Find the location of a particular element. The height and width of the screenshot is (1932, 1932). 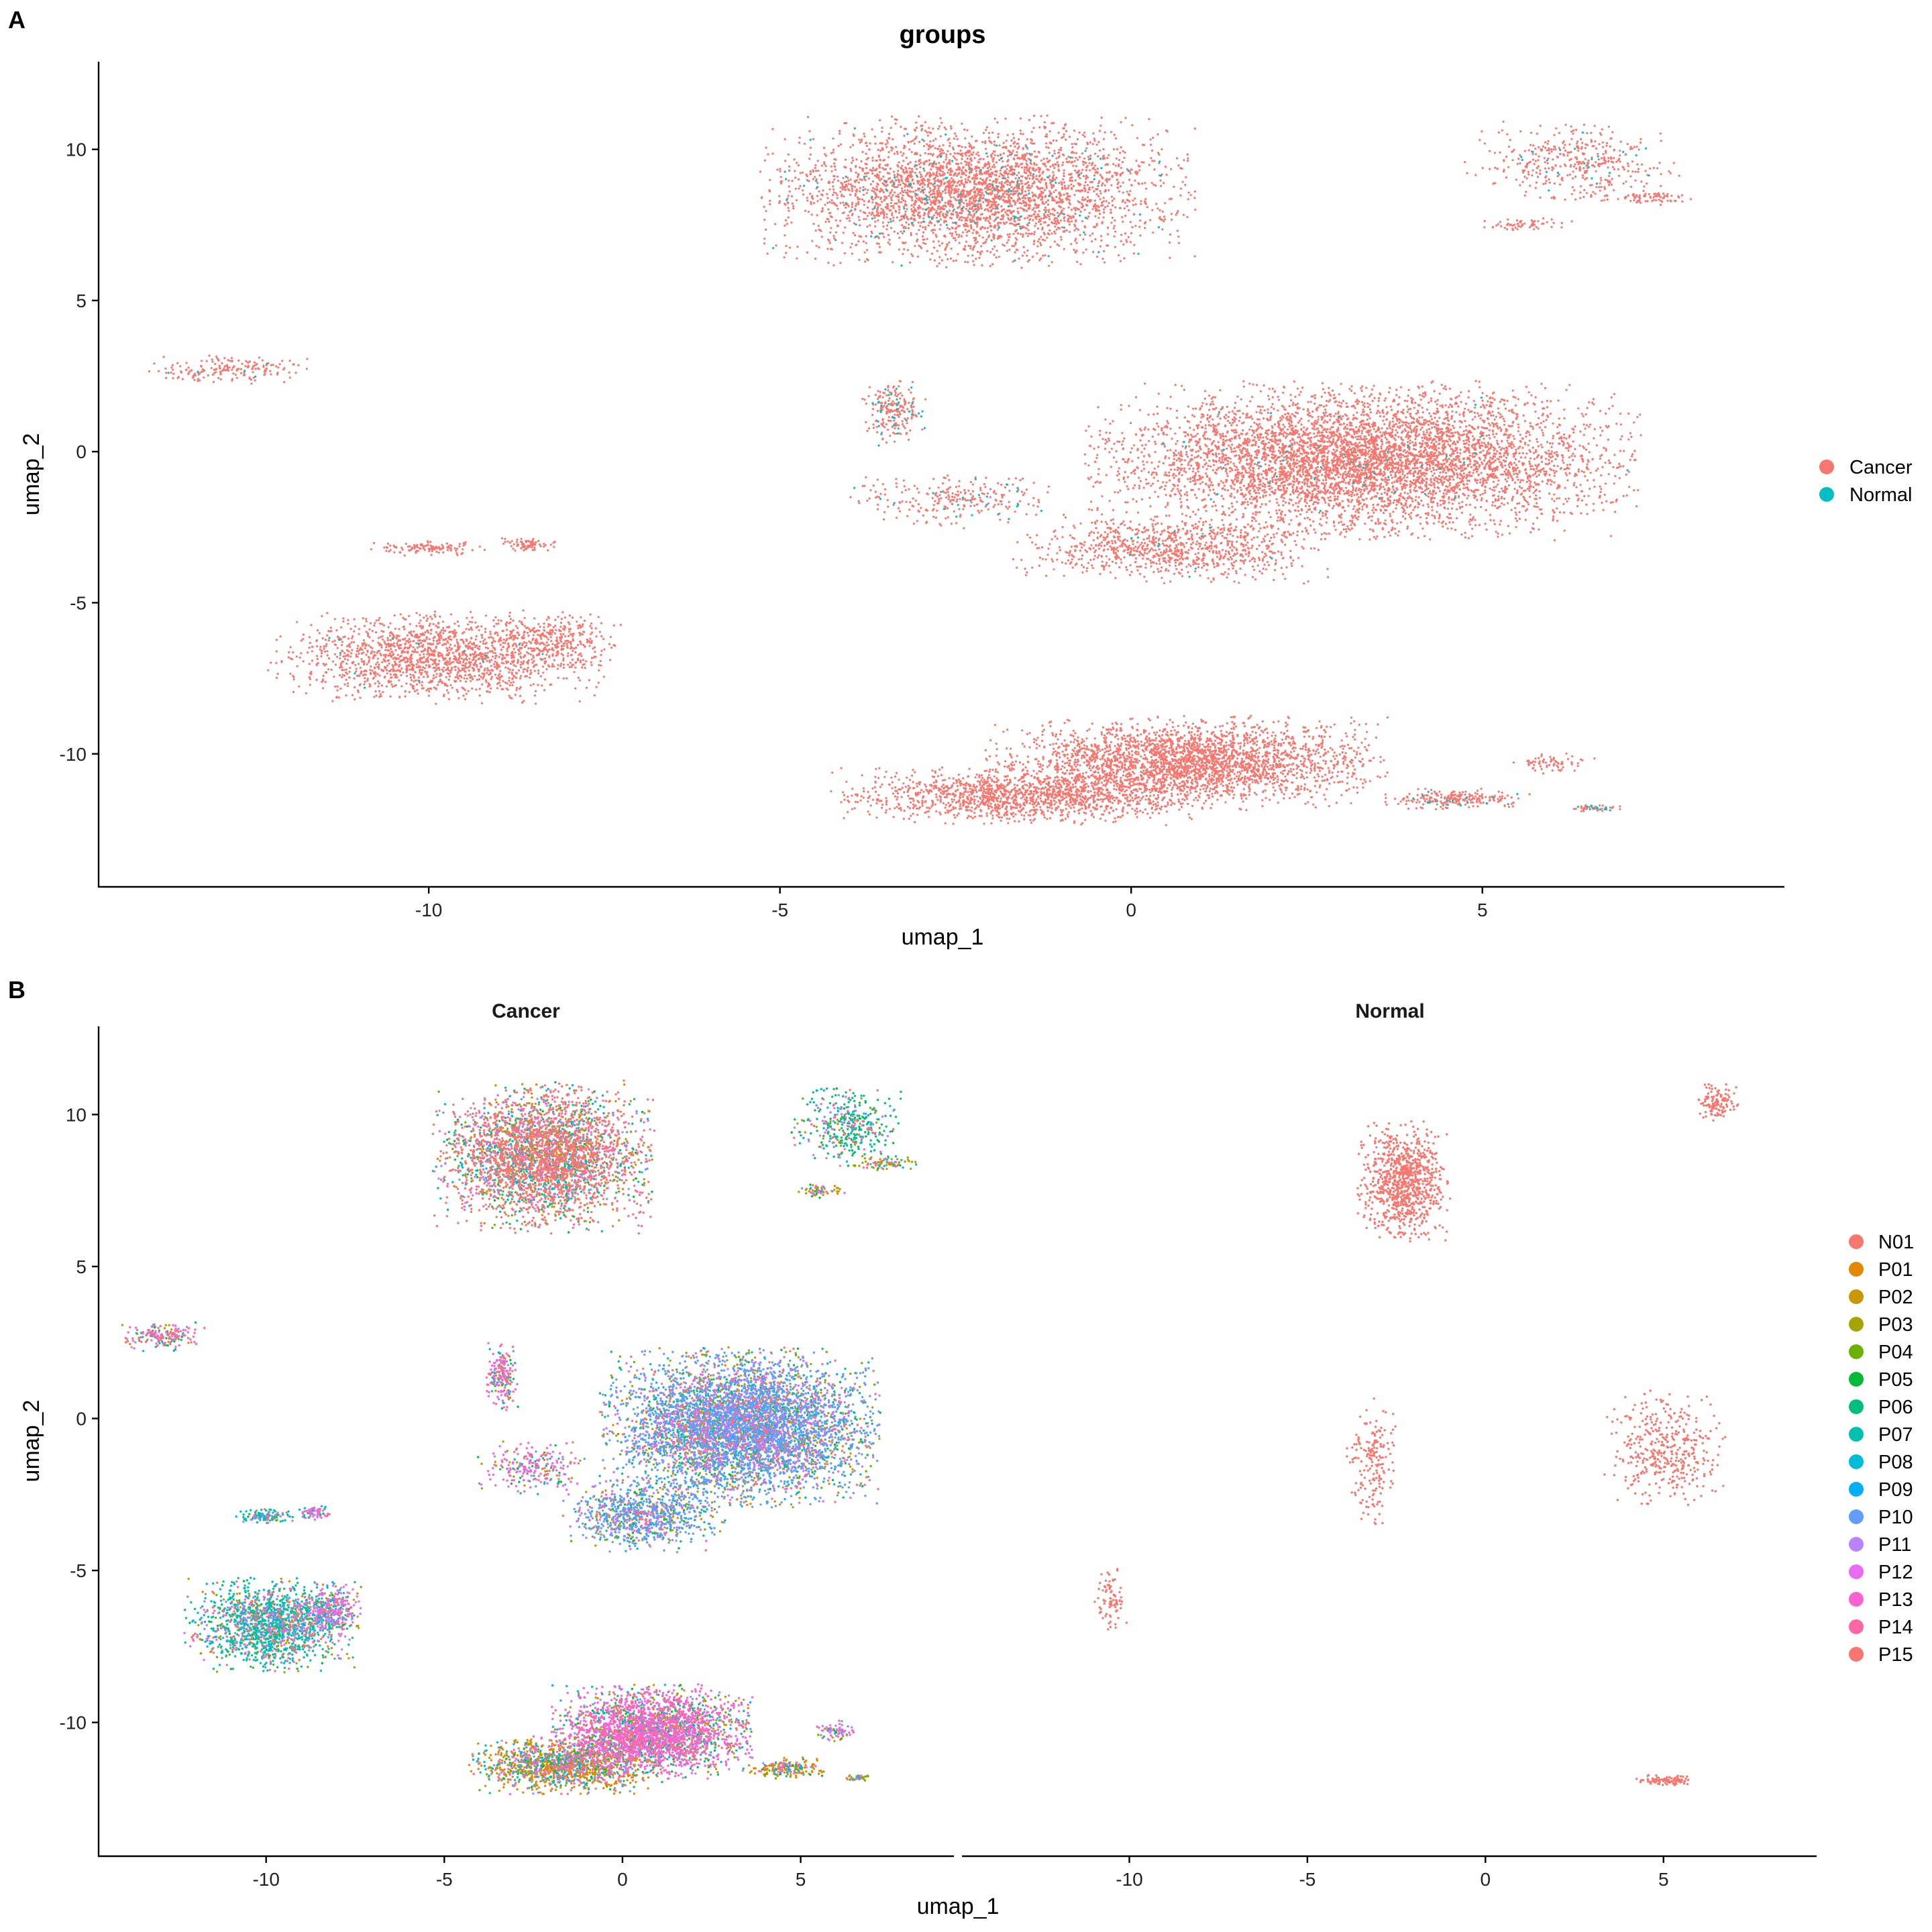

legend-label-p10: P10 is located at coordinates (1895, 1517).